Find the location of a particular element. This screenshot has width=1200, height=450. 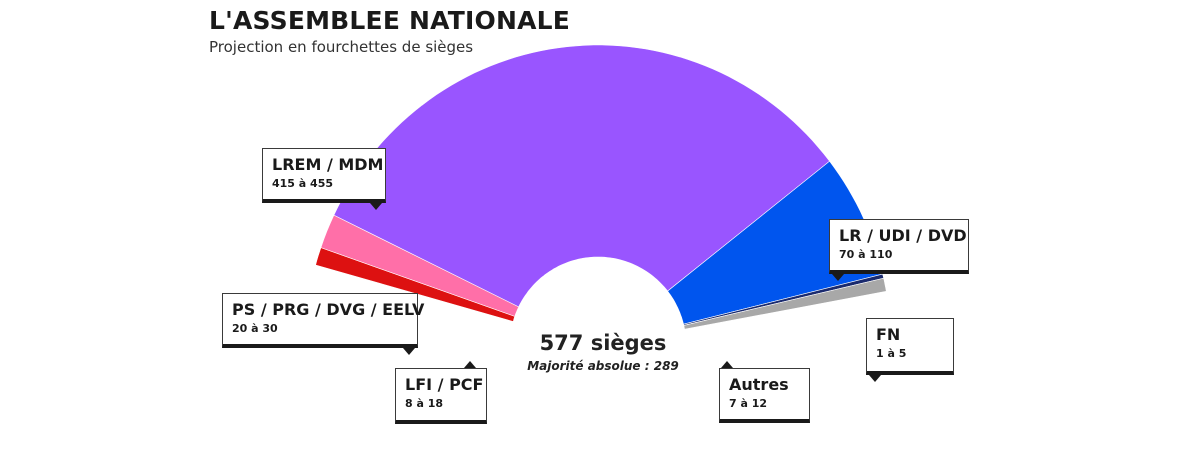

seat-range-fn: 1 à 5 is located at coordinates (891, 353).